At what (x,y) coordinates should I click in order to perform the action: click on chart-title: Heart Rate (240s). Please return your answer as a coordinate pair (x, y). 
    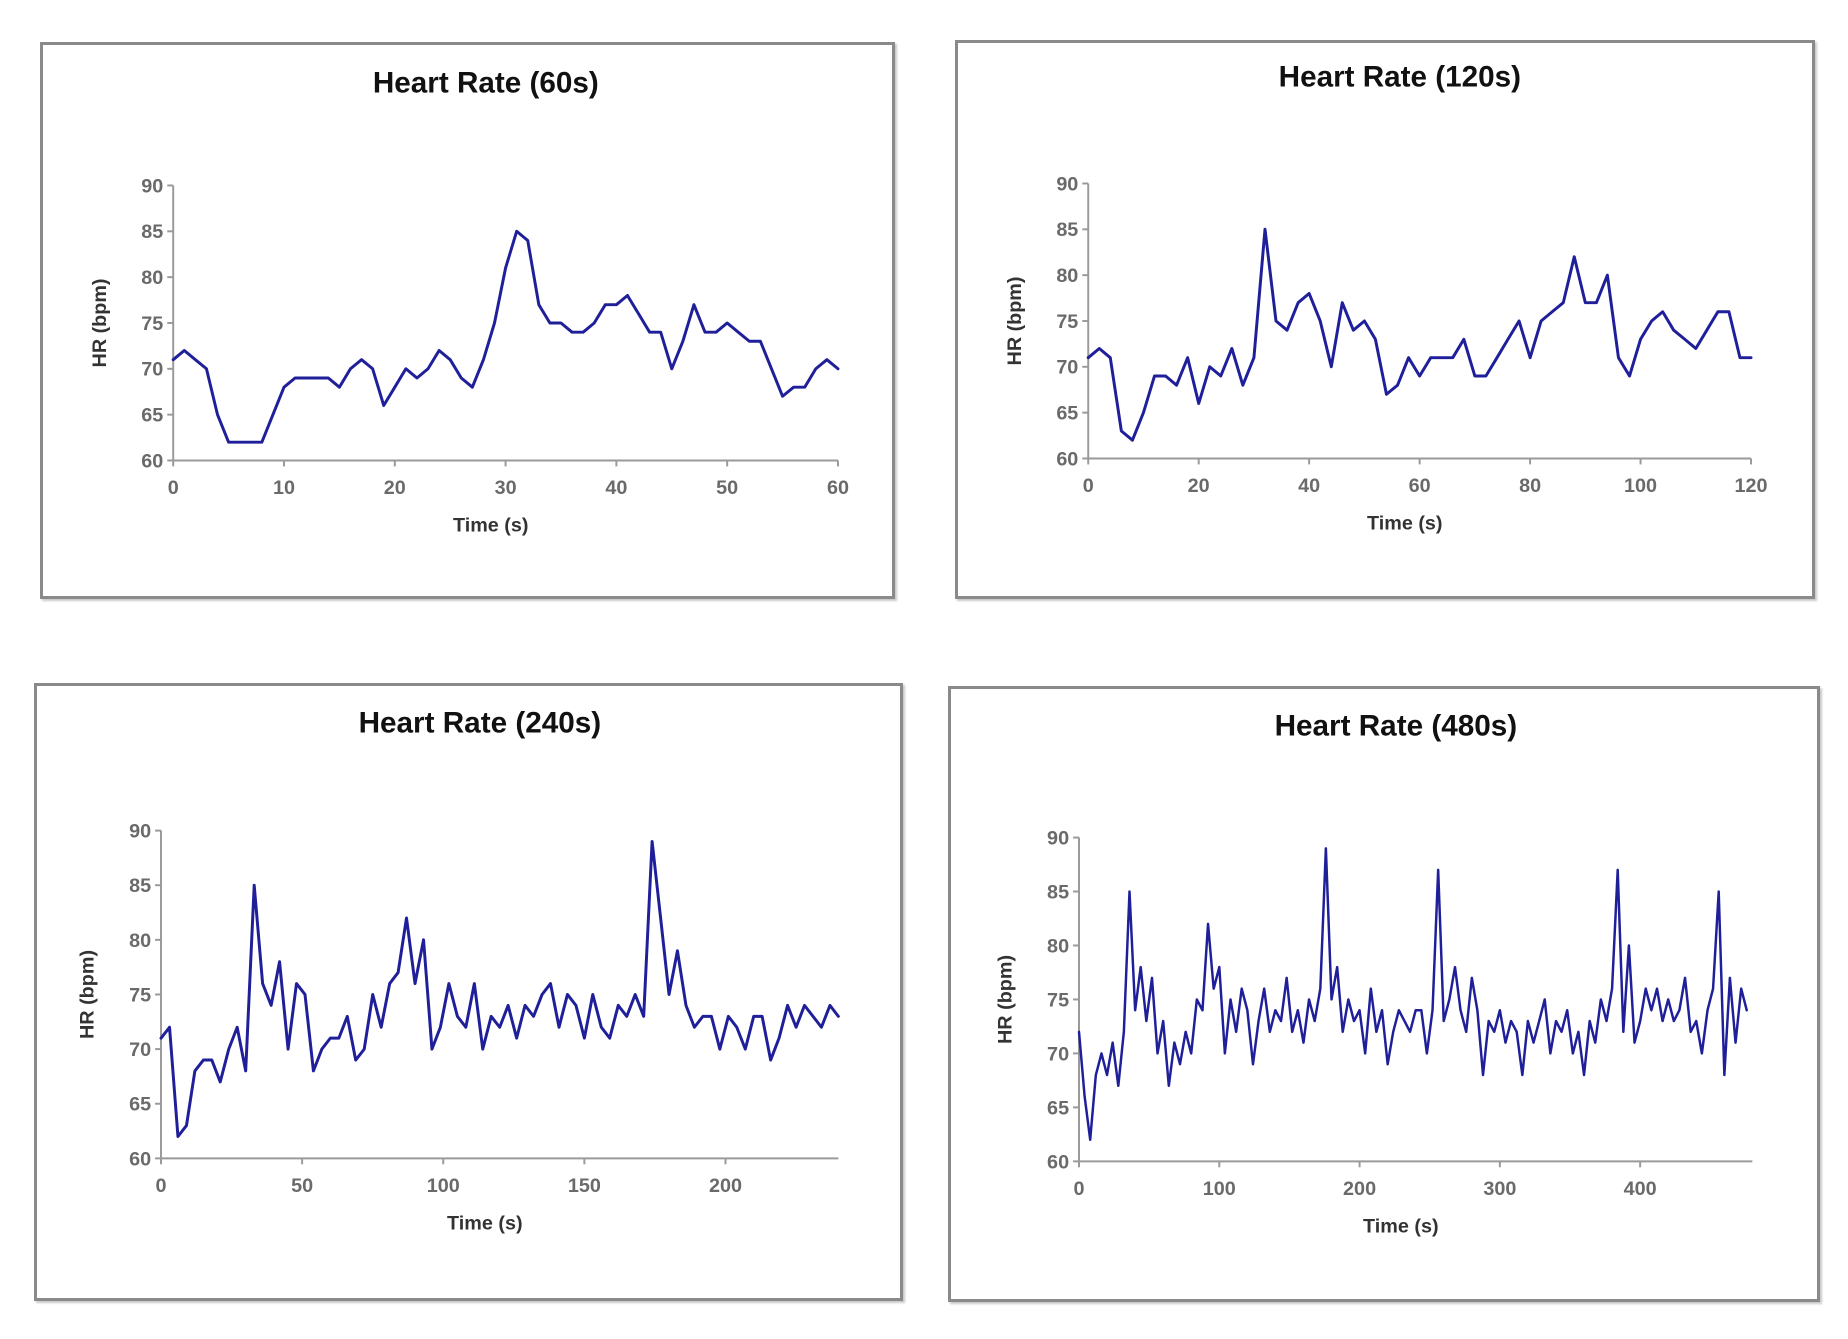
    Looking at the image, I should click on (480, 723).